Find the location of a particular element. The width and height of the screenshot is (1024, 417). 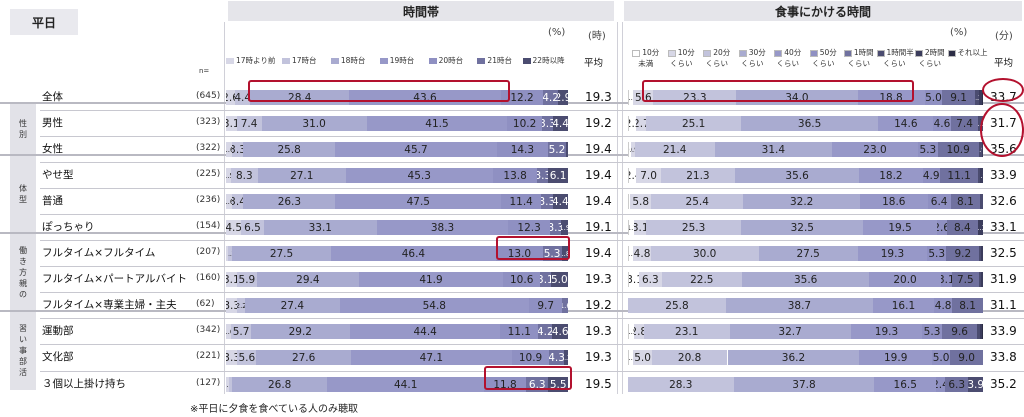

left-legend-item: 21時台 is located at coordinates (494, 60).